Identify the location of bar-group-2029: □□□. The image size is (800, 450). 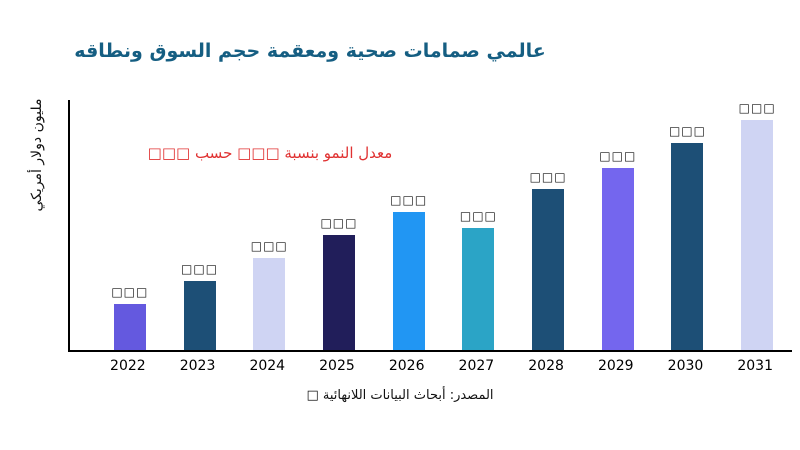
(618, 225).